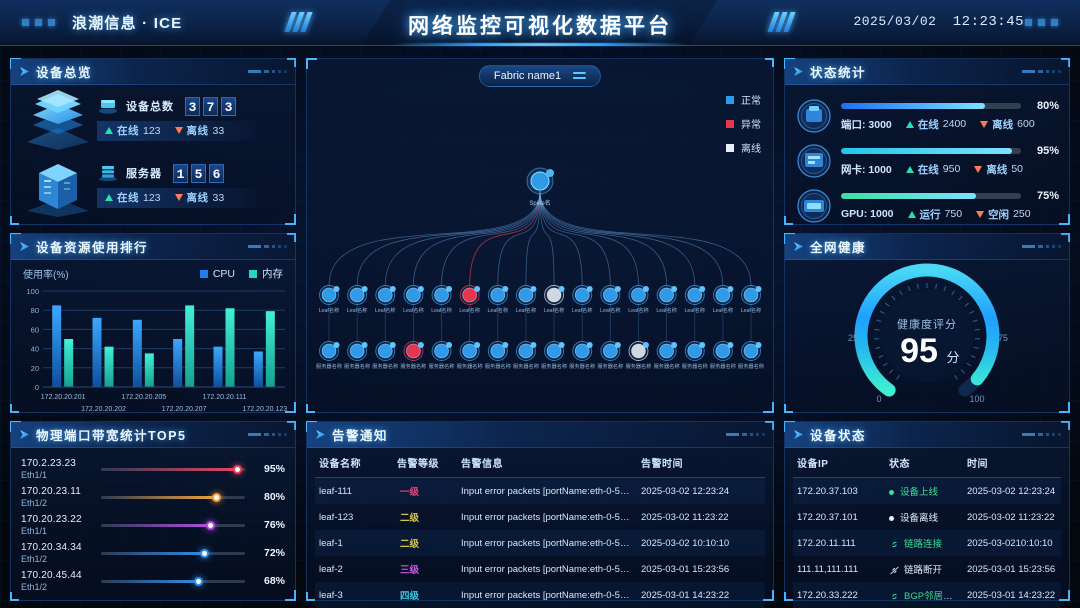  I want to click on table-header-row: 设备IP 状态 时间, so click(927, 463).